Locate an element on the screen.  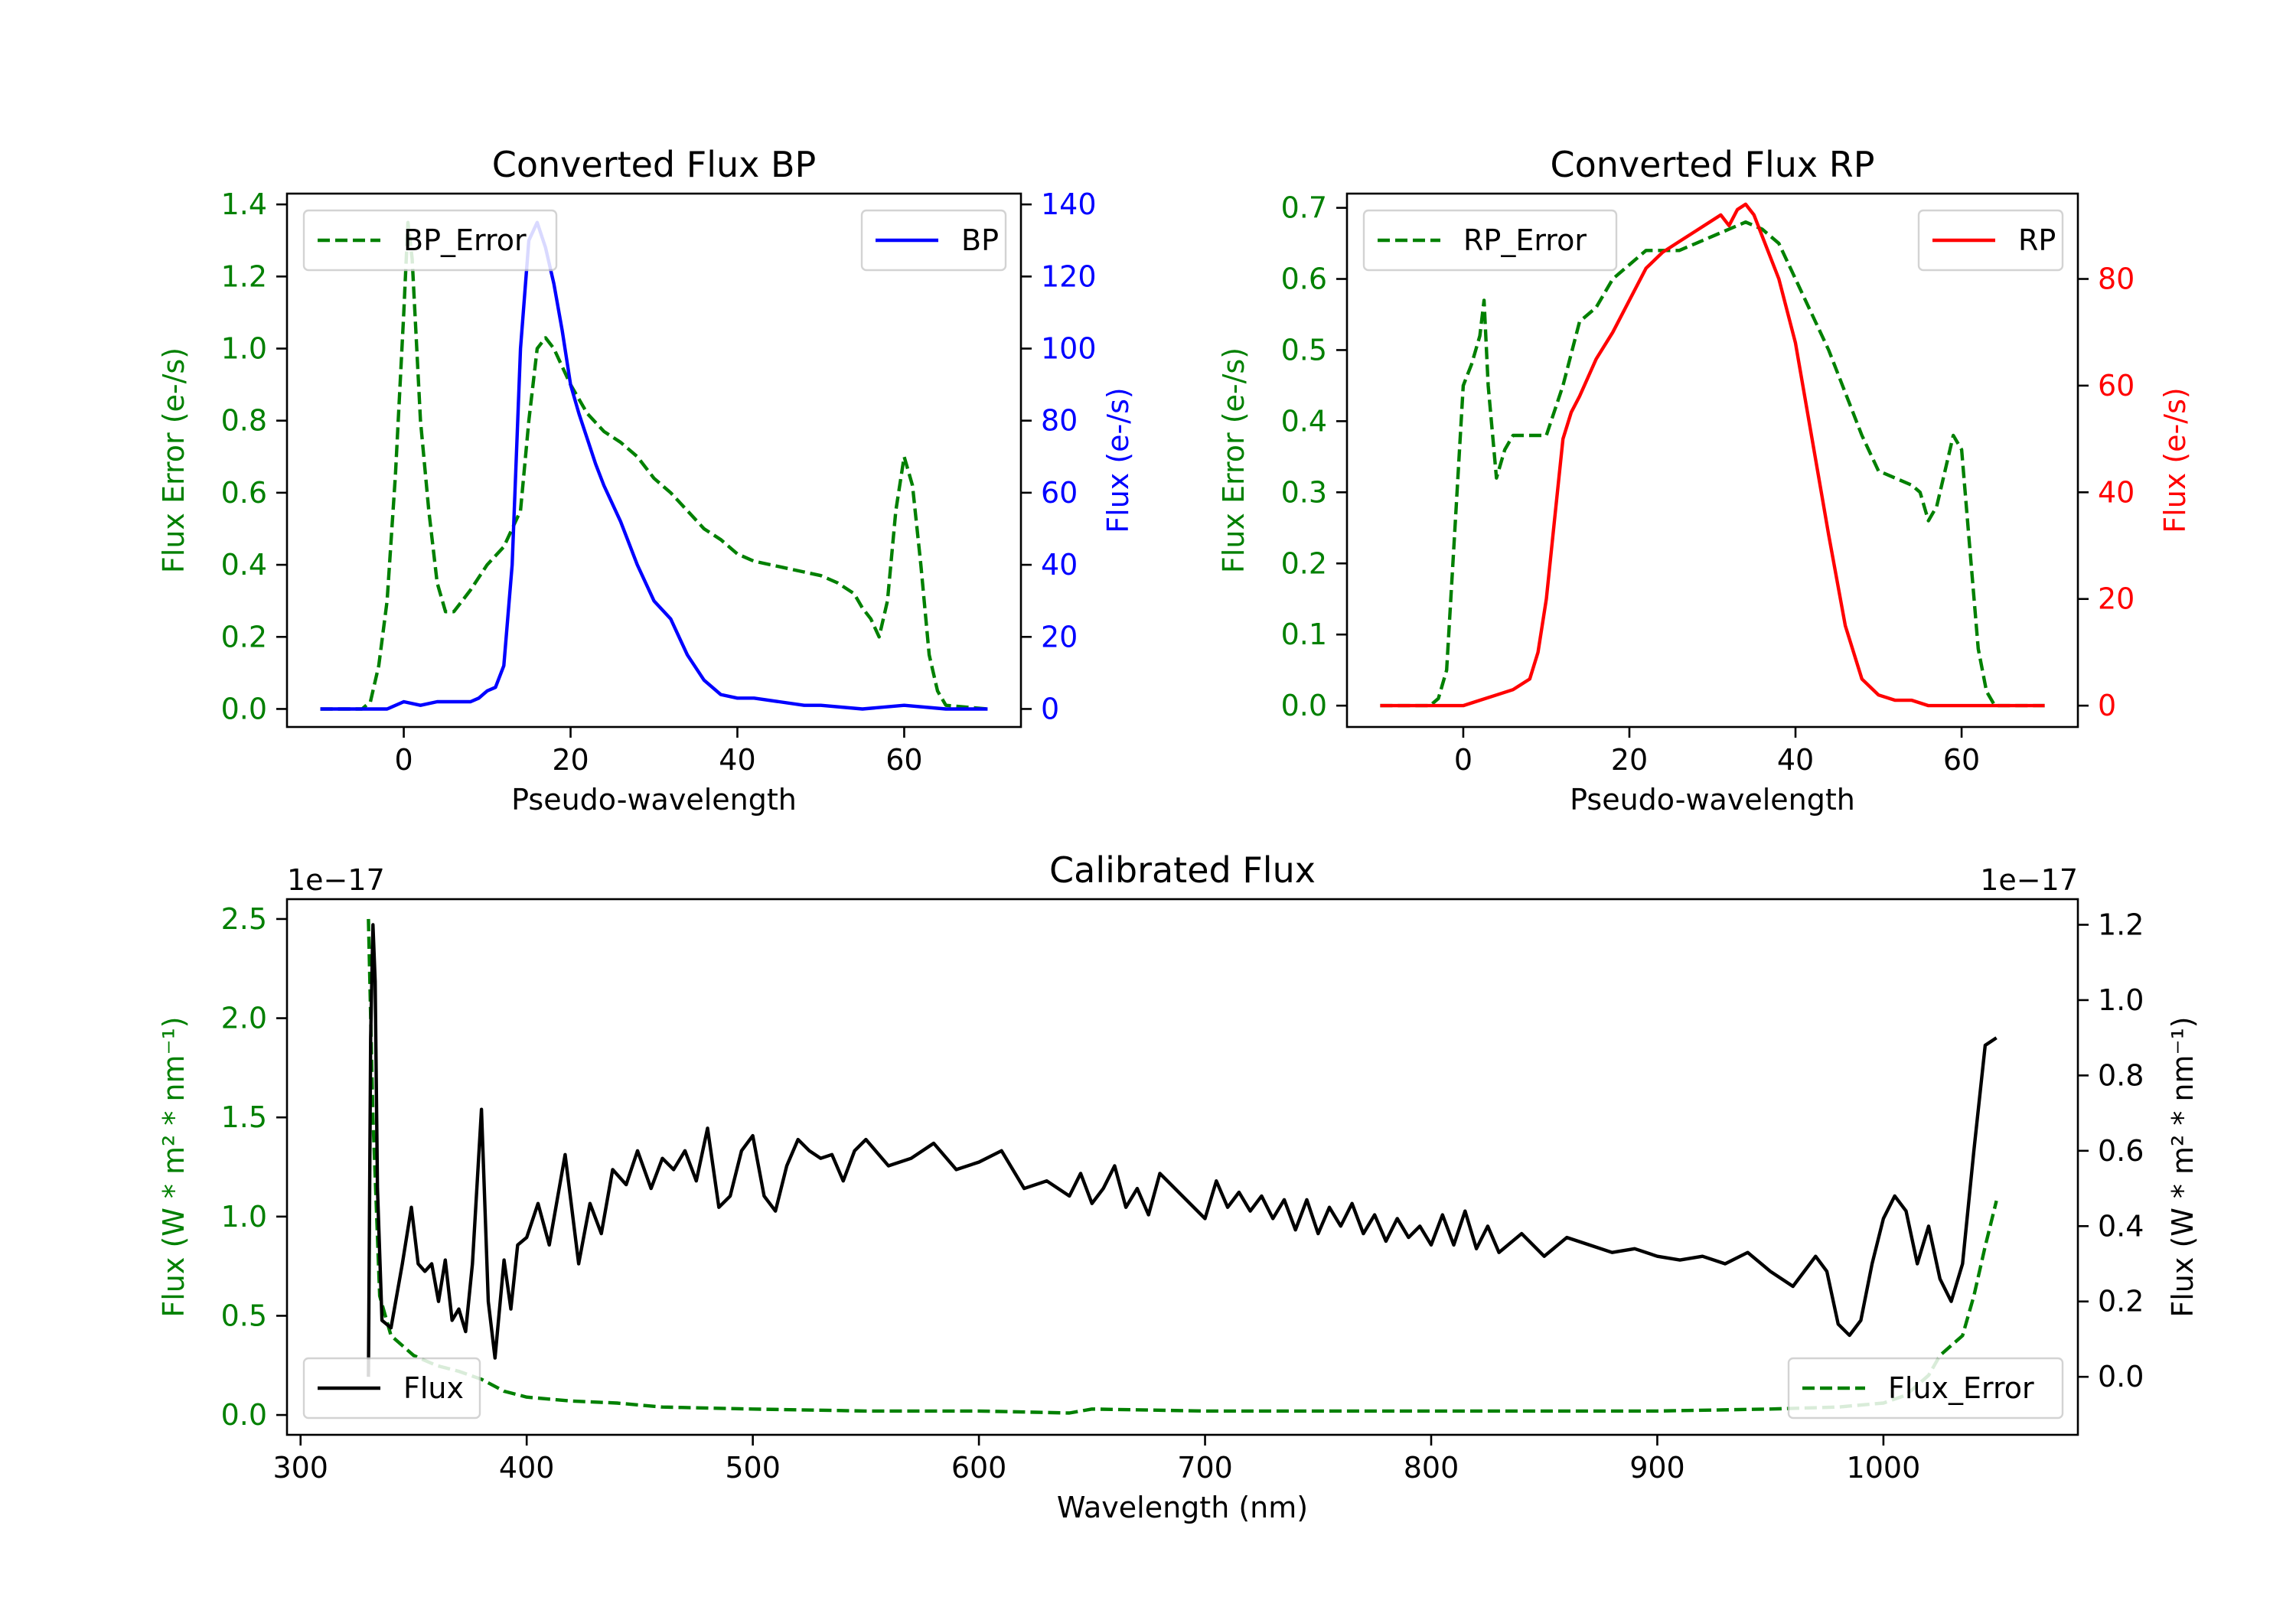
calibrated-ytick-right-label: 0.4 is located at coordinates (2121, 1226).